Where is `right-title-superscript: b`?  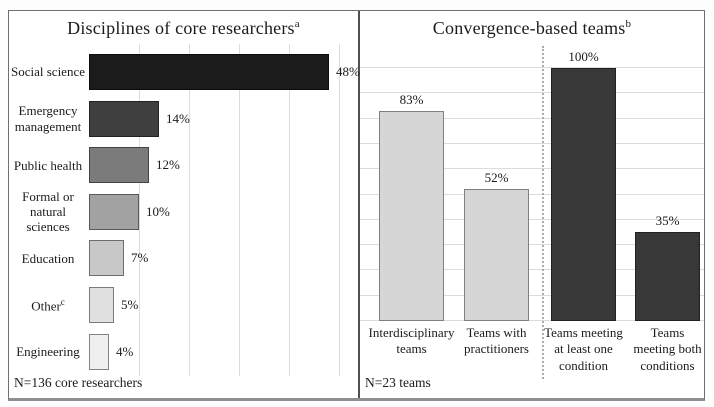
right-title-superscript: b is located at coordinates (628, 24).